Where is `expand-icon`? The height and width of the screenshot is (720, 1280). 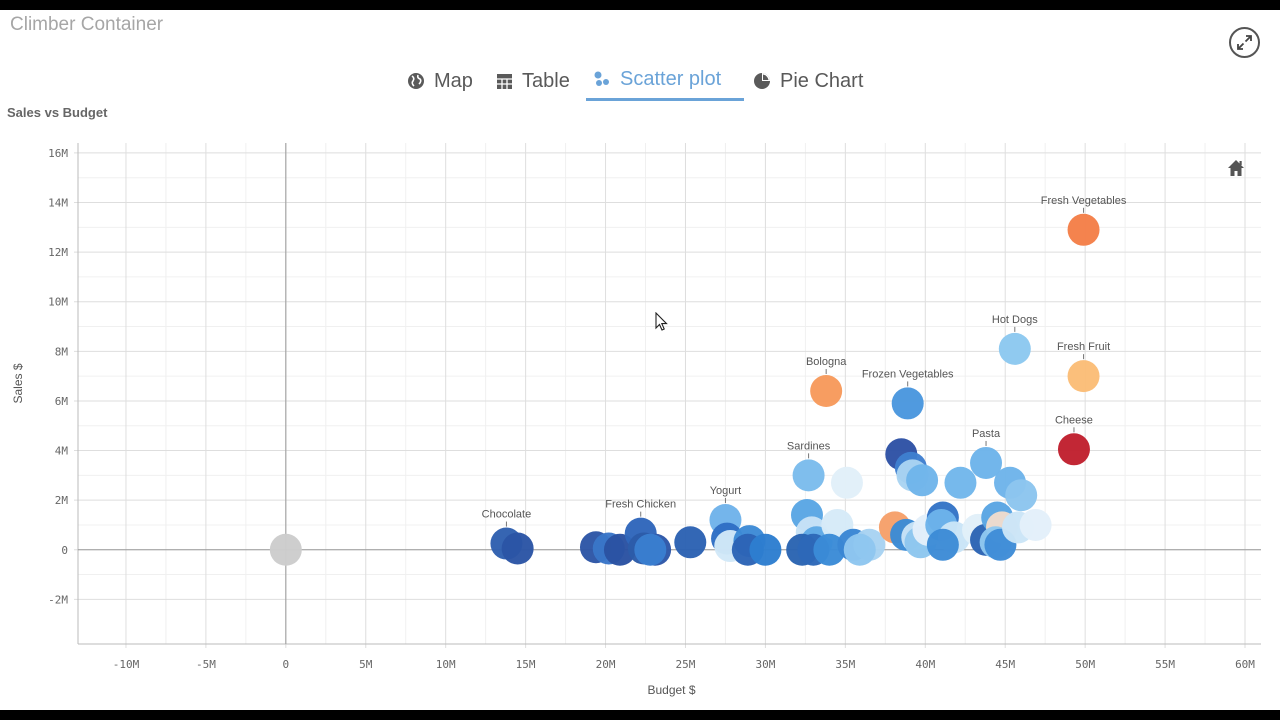
expand-icon is located at coordinates (1244, 42).